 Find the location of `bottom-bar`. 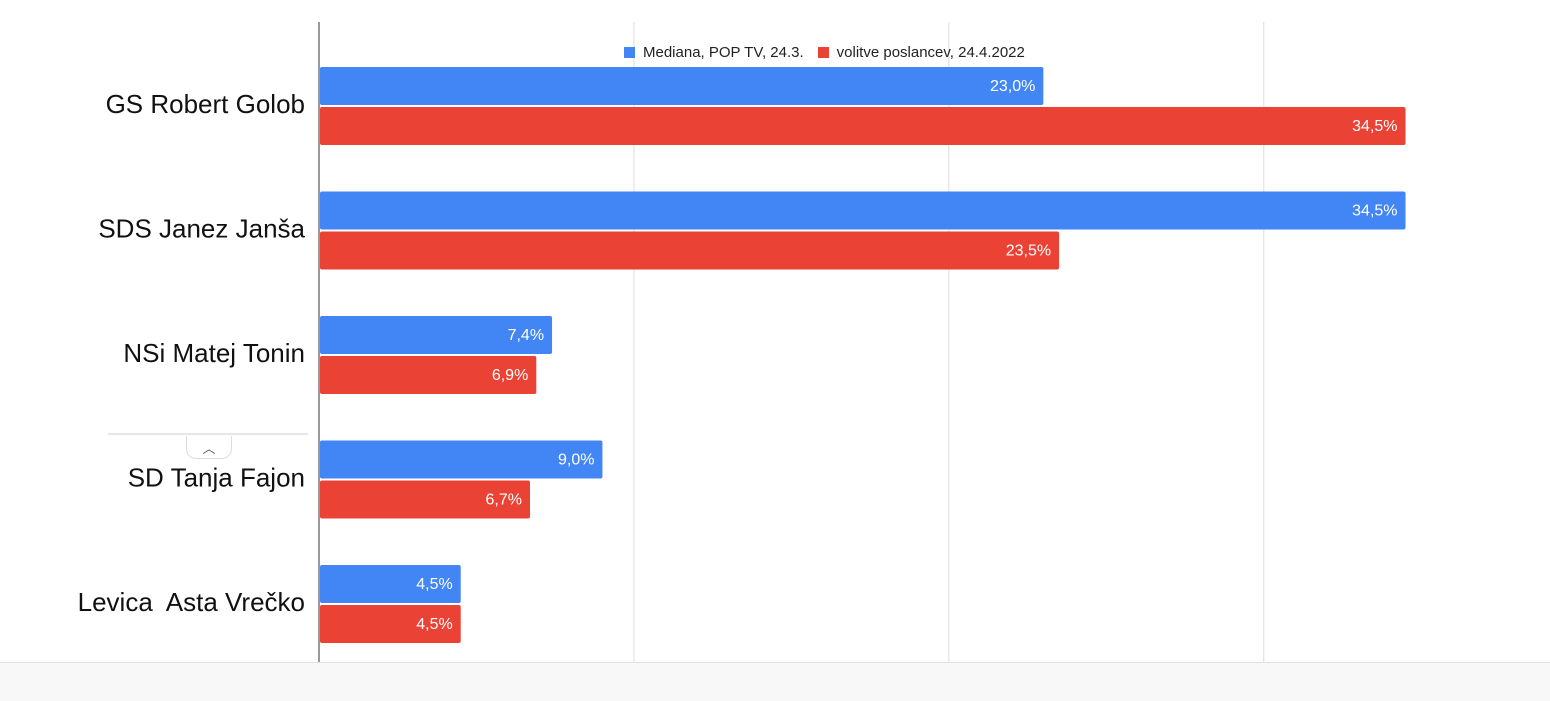

bottom-bar is located at coordinates (775, 681).